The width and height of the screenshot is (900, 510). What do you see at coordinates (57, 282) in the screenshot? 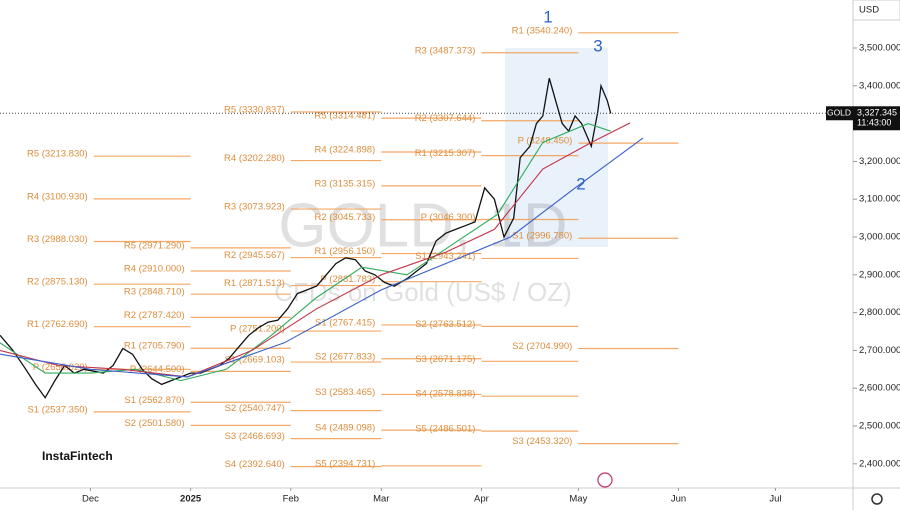
I see `pivot-label: R2 (2875.130)` at bounding box center [57, 282].